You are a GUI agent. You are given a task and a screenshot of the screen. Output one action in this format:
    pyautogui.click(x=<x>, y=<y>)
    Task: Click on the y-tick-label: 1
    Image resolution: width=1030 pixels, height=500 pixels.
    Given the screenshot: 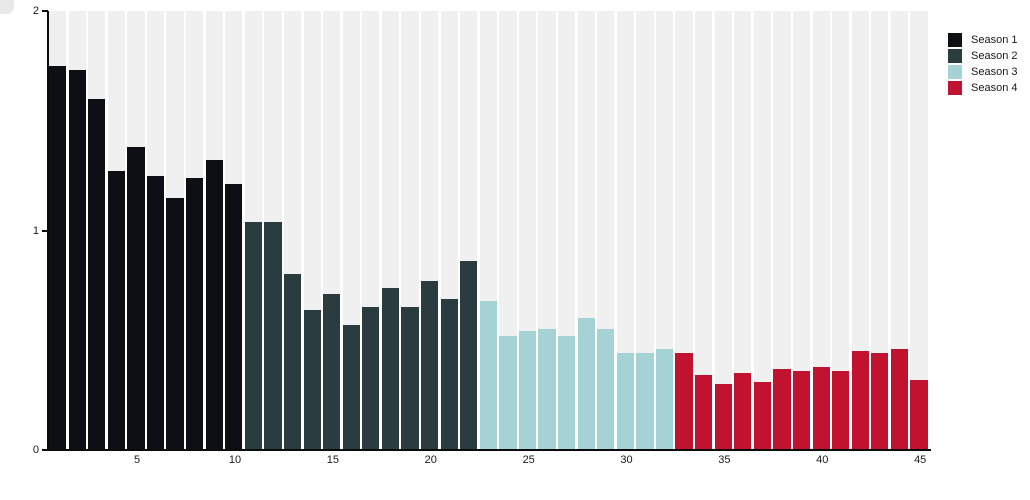 What is the action you would take?
    pyautogui.click(x=35, y=230)
    